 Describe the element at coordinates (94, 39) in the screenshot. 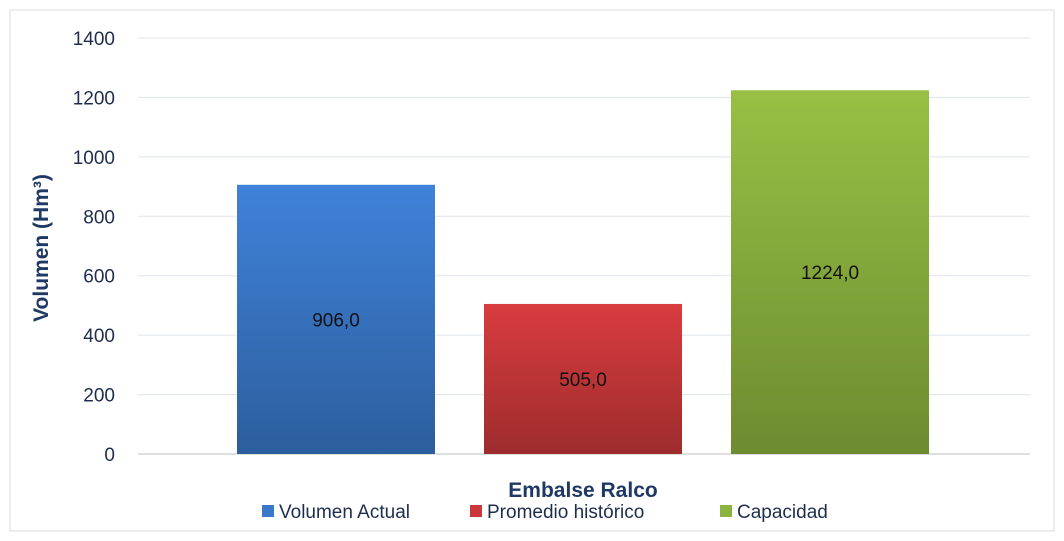

I see `y-tick-label: 1400` at that location.